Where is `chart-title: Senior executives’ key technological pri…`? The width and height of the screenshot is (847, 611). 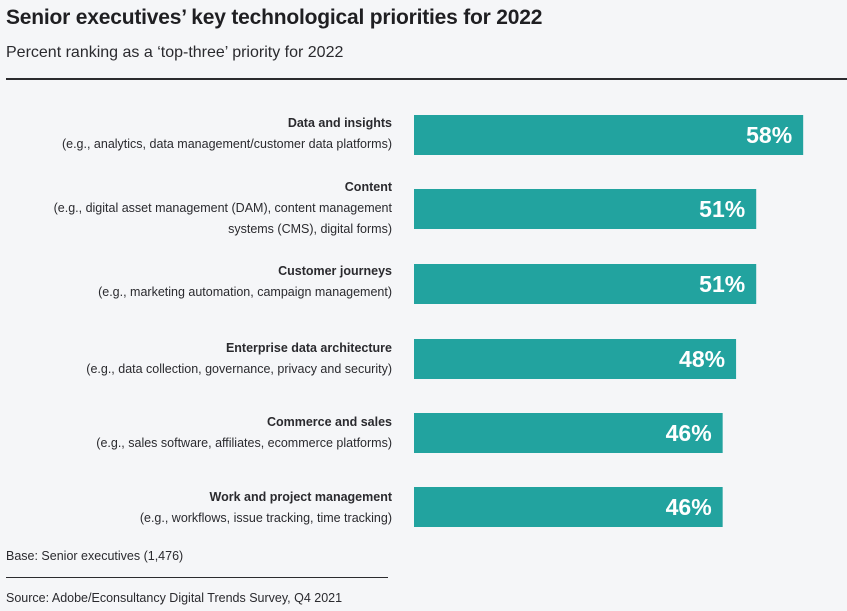 chart-title: Senior executives’ key technological pri… is located at coordinates (274, 17).